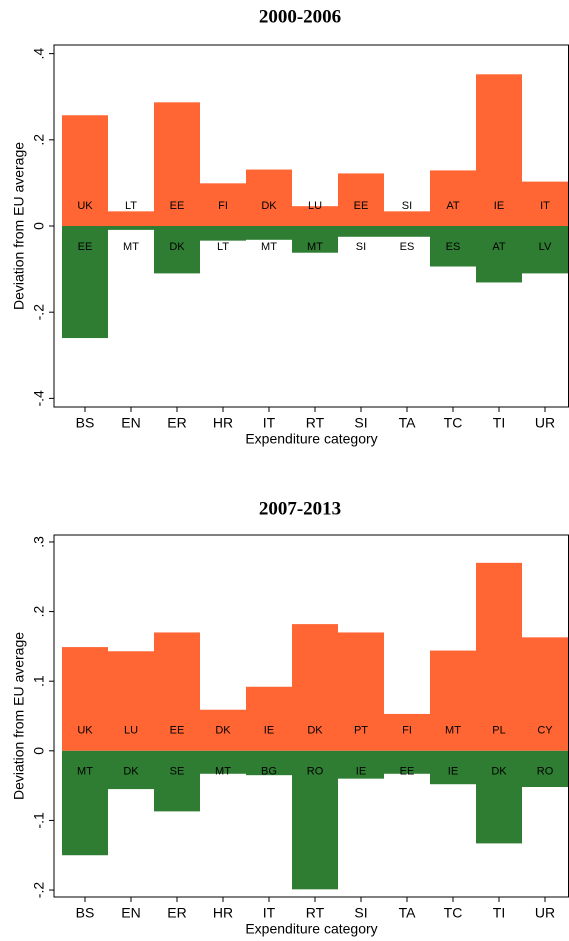 This screenshot has height=941, width=569. I want to click on country-label: IT, so click(545, 206).